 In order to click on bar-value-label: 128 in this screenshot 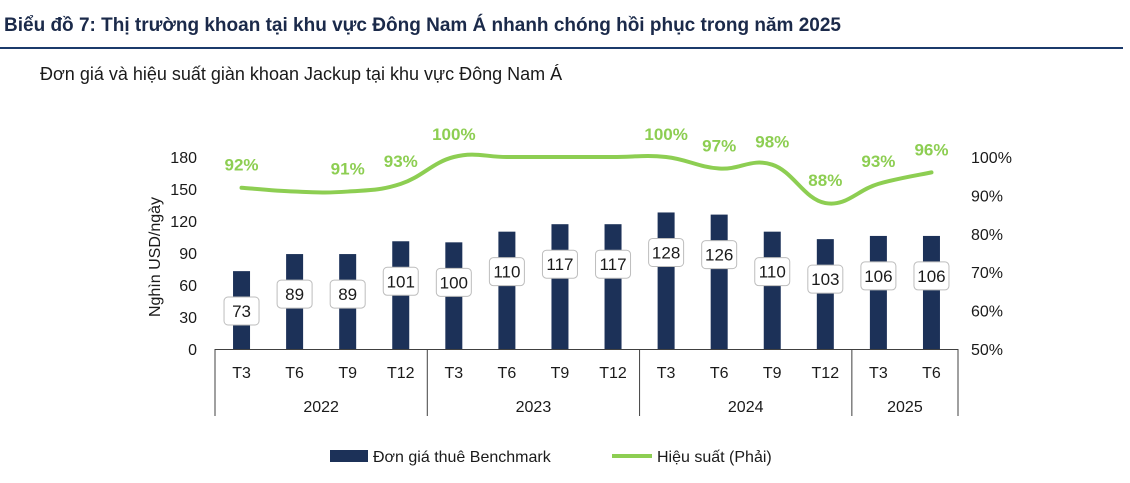, I will do `click(666, 252)`.